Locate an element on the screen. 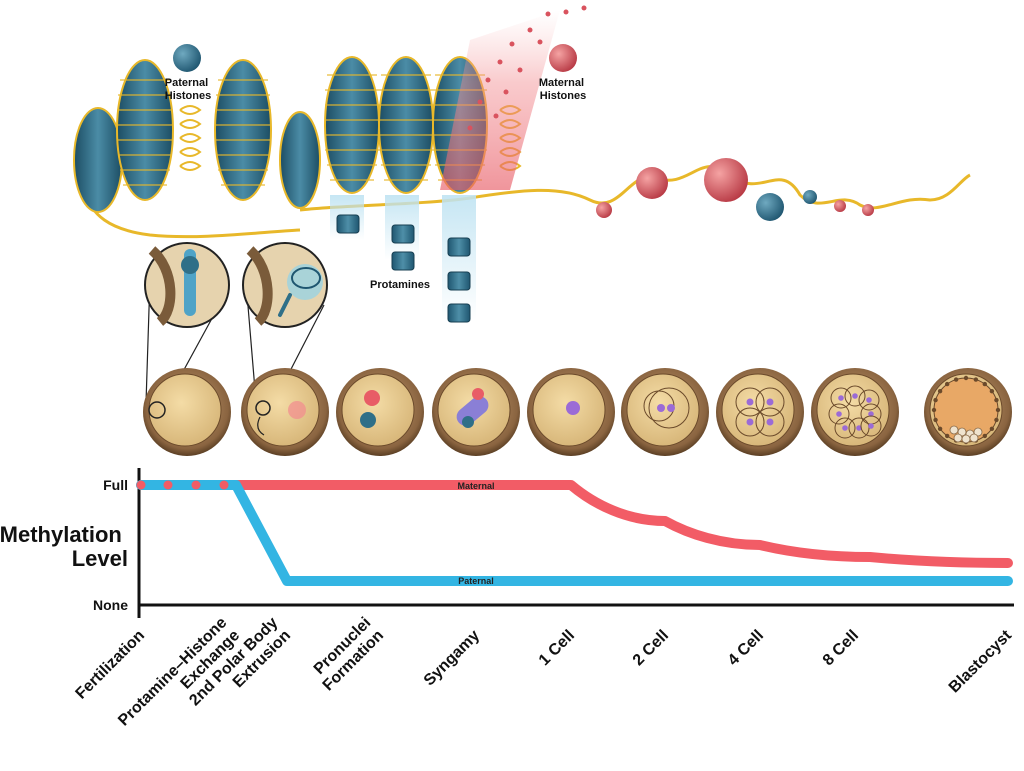 This screenshot has height=771, width=1024. y-axis-title: Methylation Level is located at coordinates (64, 546).